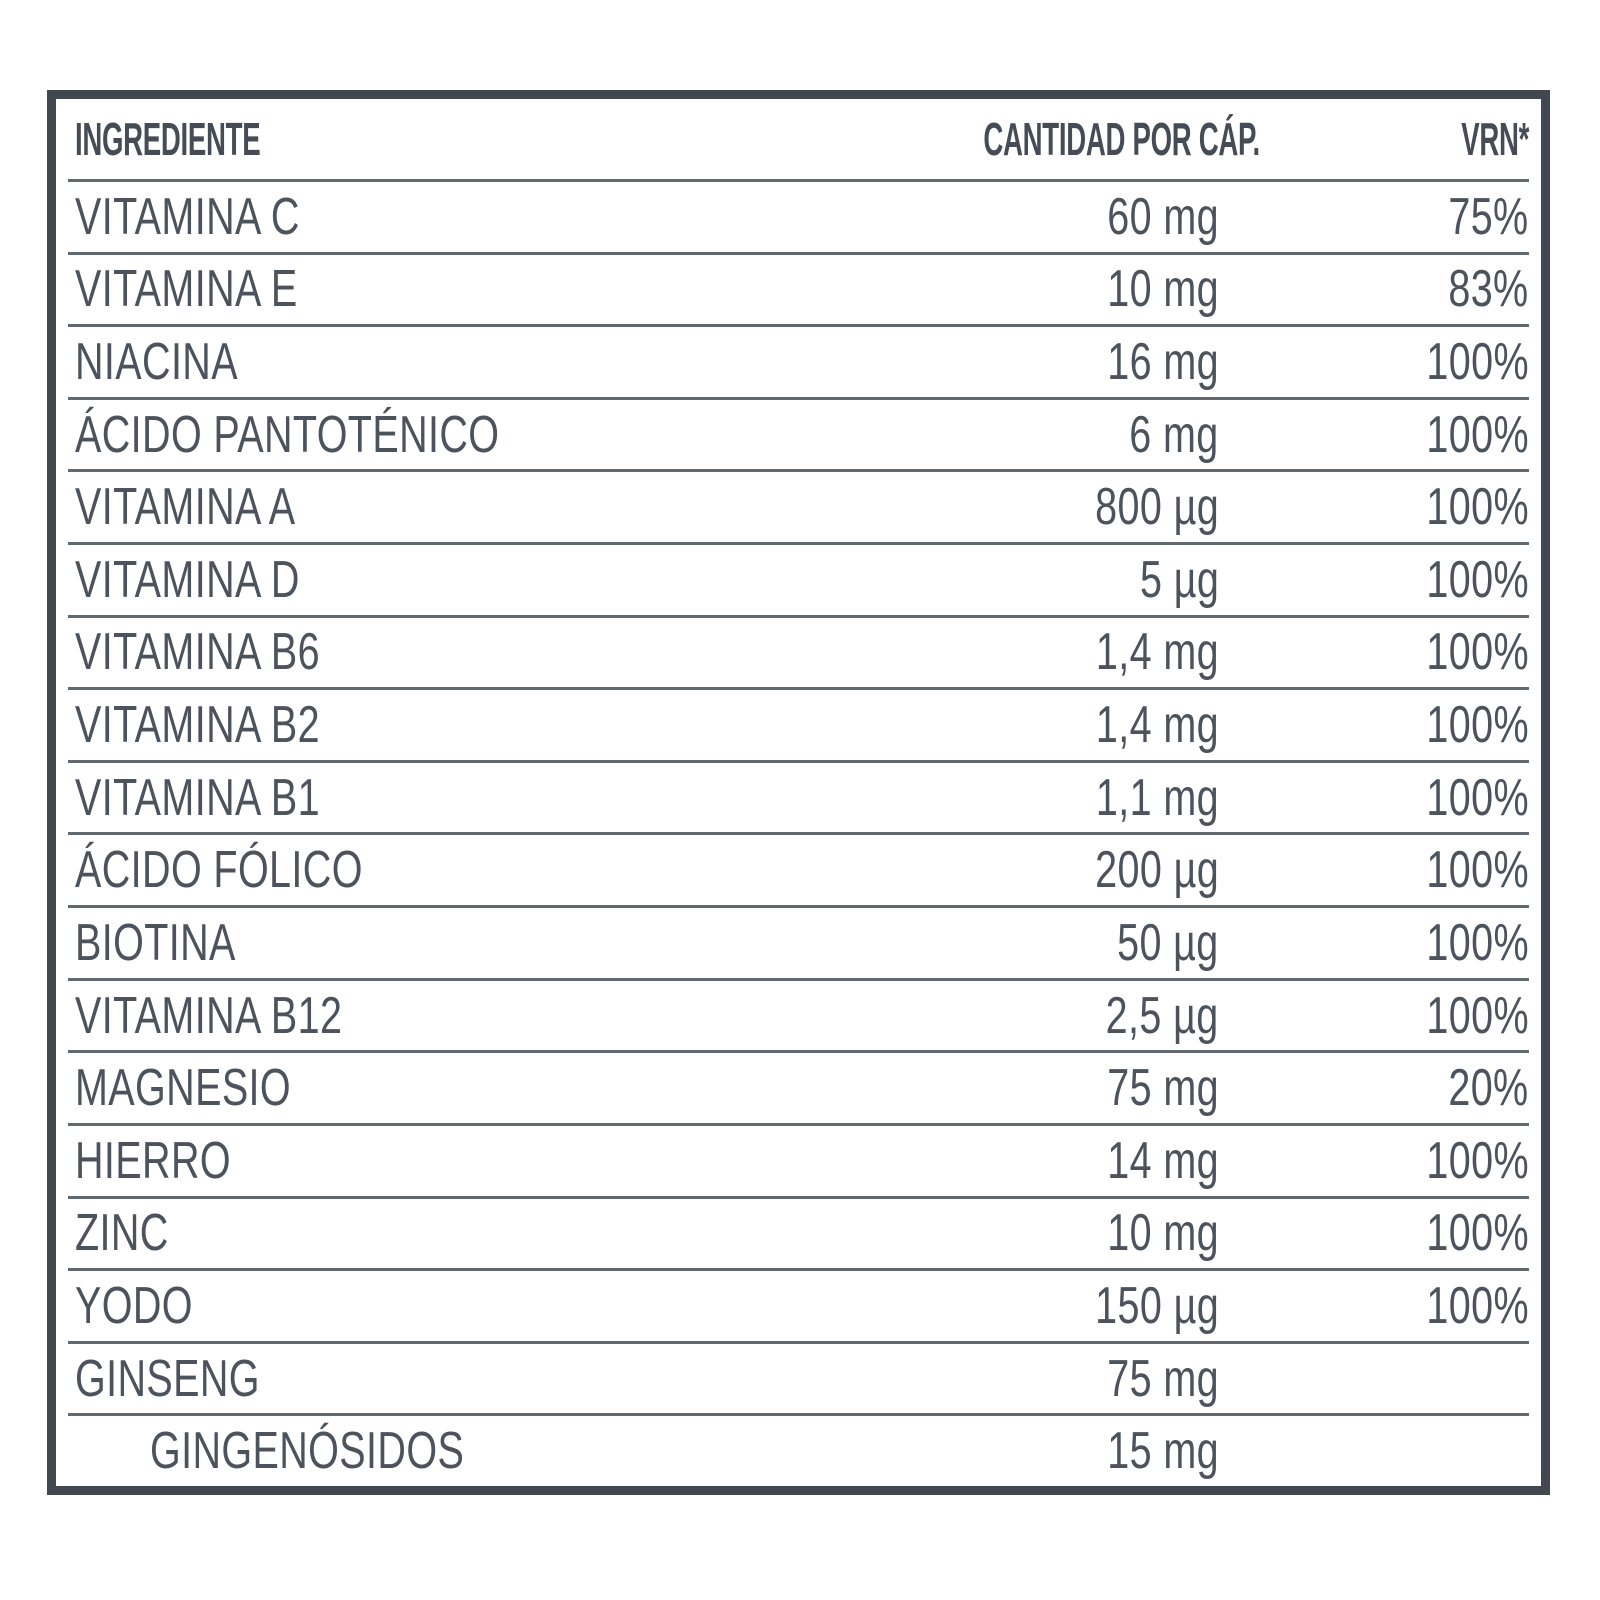  I want to click on table-row: VITAMINA B2 1,4 mg 100%, so click(798, 723).